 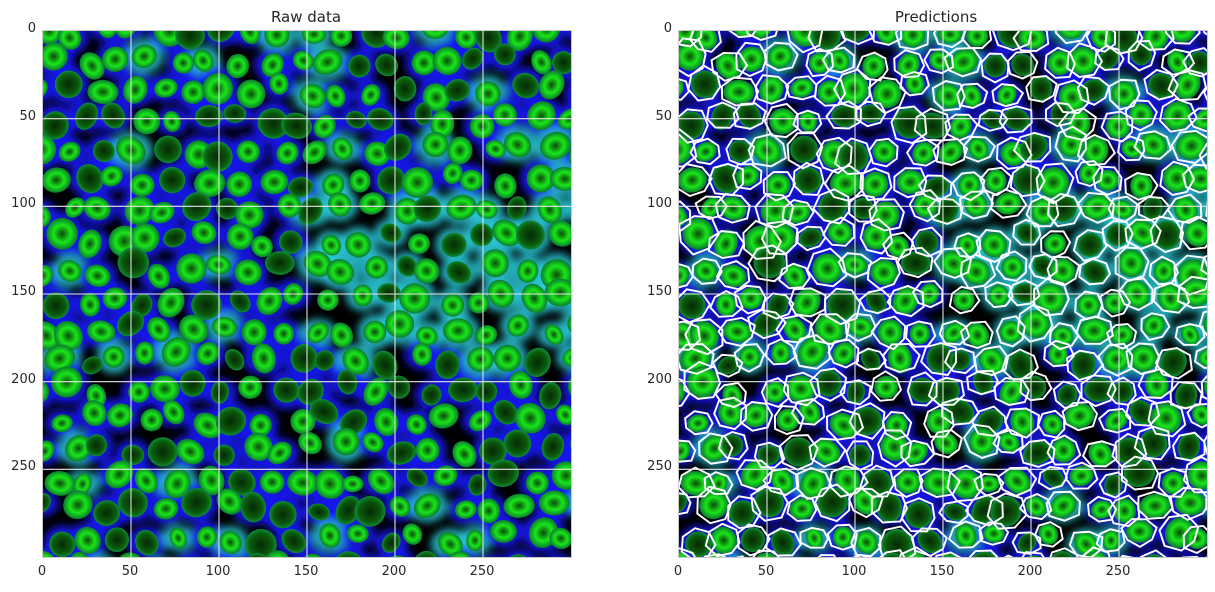 I want to click on x-tick-label: 200, so click(x=394, y=571).